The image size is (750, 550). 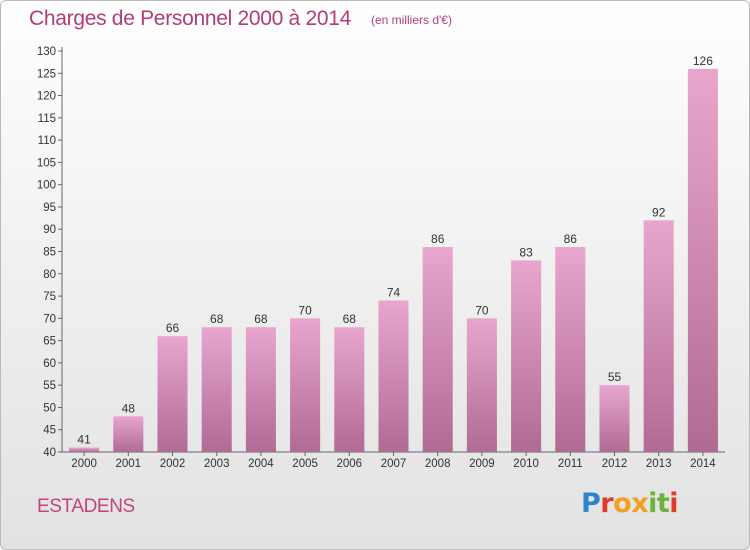 What do you see at coordinates (305, 464) in the screenshot?
I see `x-tick-label: 2005` at bounding box center [305, 464].